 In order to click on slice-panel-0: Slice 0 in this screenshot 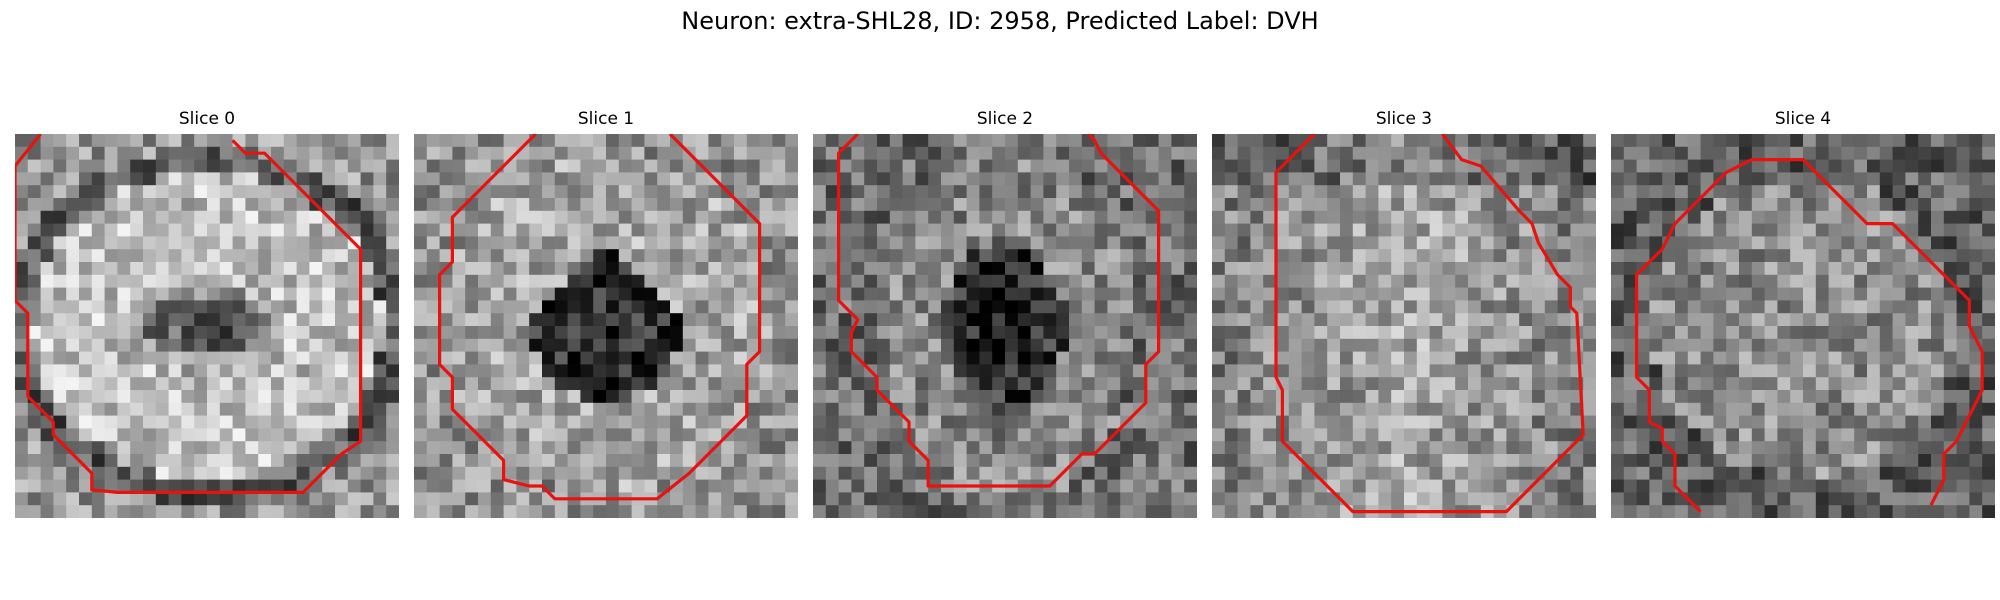, I will do `click(207, 313)`.